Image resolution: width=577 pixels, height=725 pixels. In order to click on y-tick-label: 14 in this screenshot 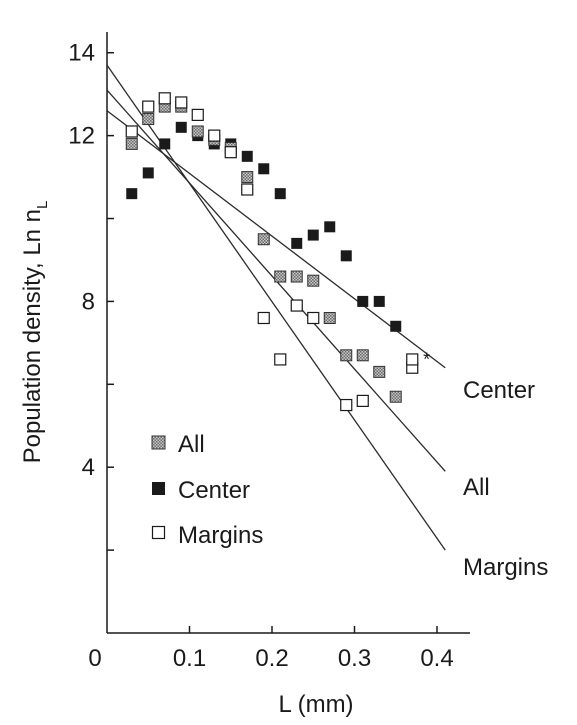, I will do `click(81, 53)`.